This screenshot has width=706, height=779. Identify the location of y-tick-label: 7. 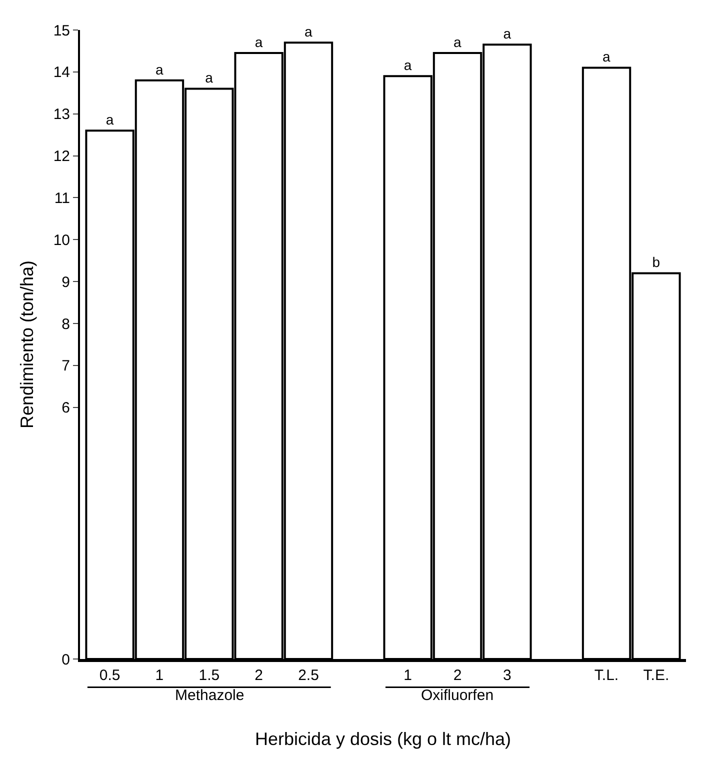
(66, 366).